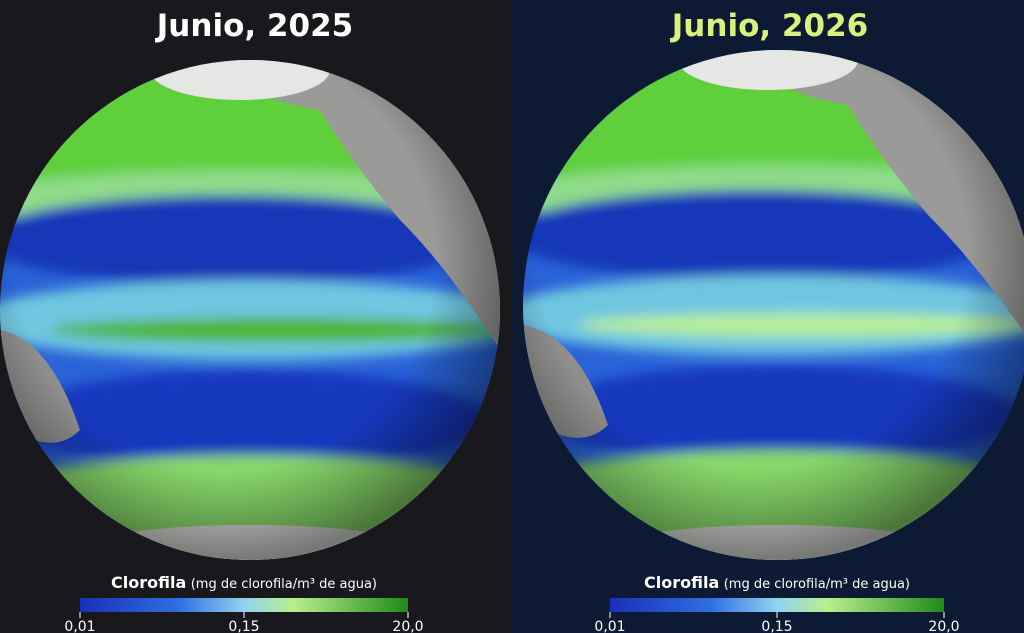  I want to click on panel-title: Junio, 2025, so click(254, 26).